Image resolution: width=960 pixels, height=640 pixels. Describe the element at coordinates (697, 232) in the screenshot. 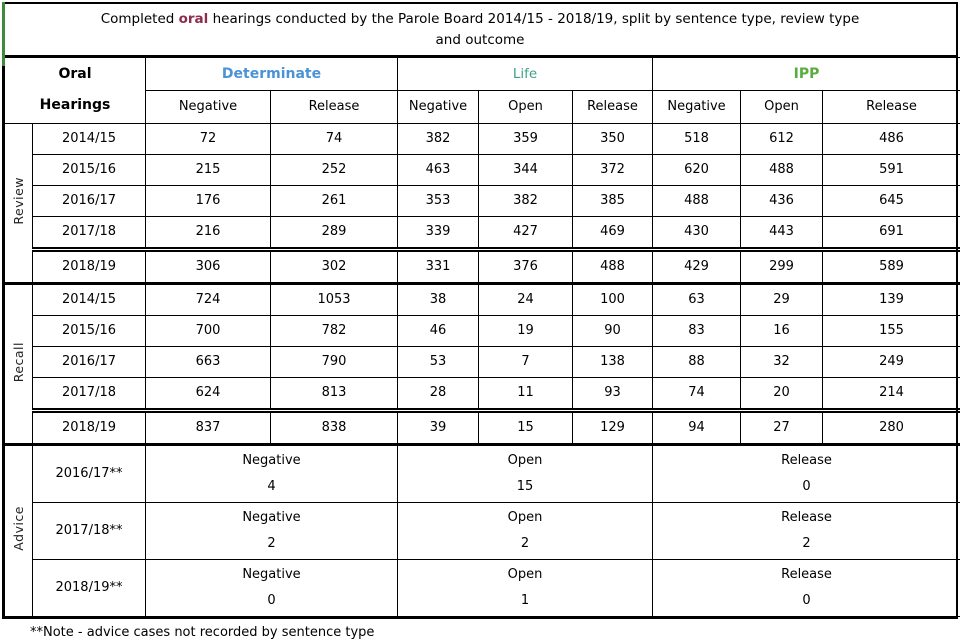

I see `value-cell: 430` at that location.